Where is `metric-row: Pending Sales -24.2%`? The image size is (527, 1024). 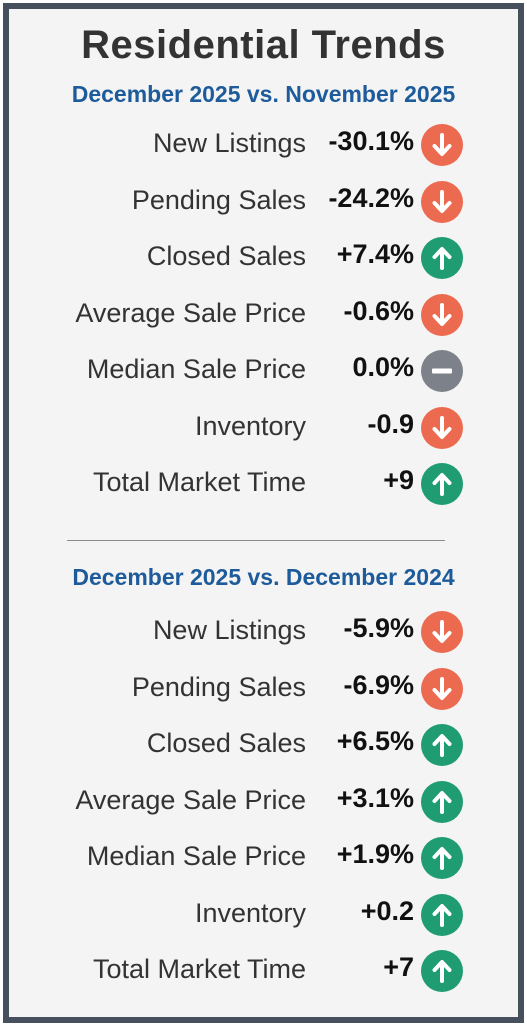
metric-row: Pending Sales -24.2% is located at coordinates (263, 202).